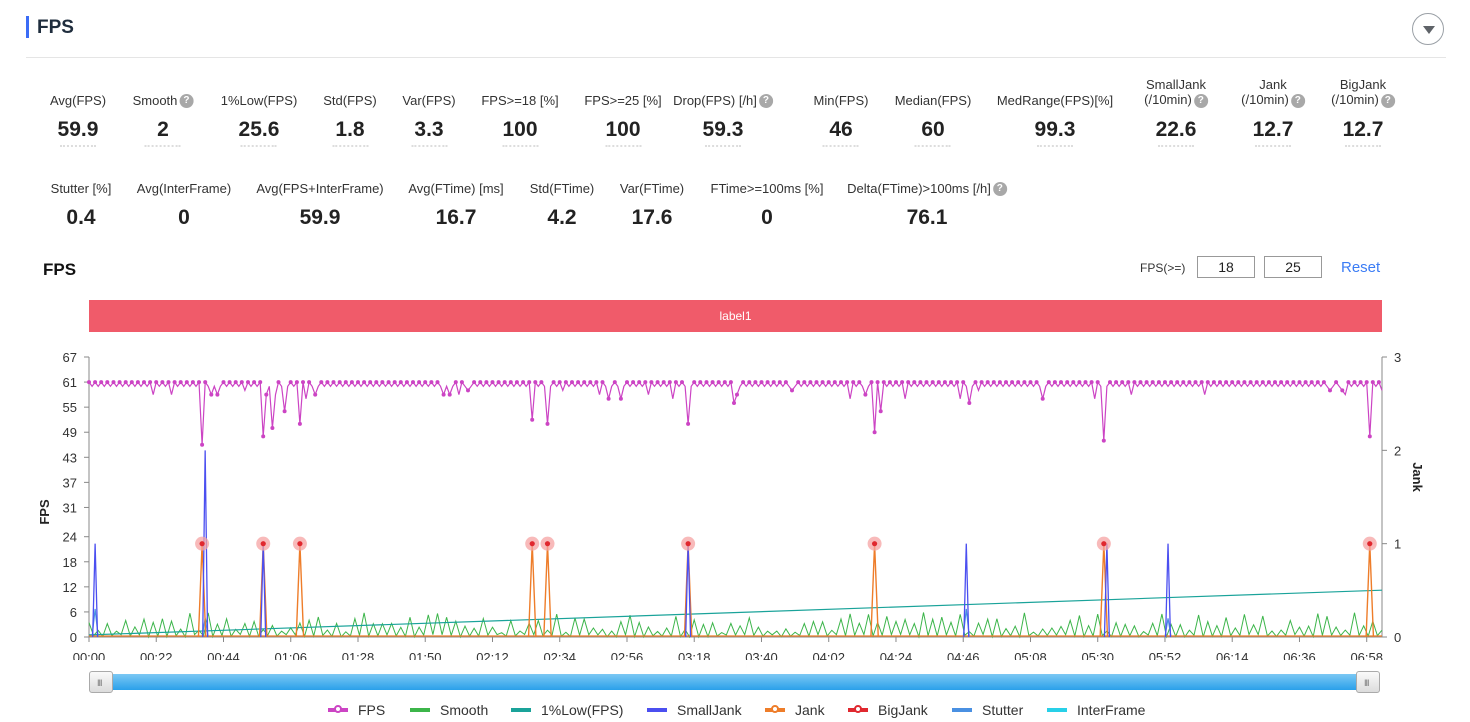  Describe the element at coordinates (735, 316) in the screenshot. I see `label-band: label1` at that location.